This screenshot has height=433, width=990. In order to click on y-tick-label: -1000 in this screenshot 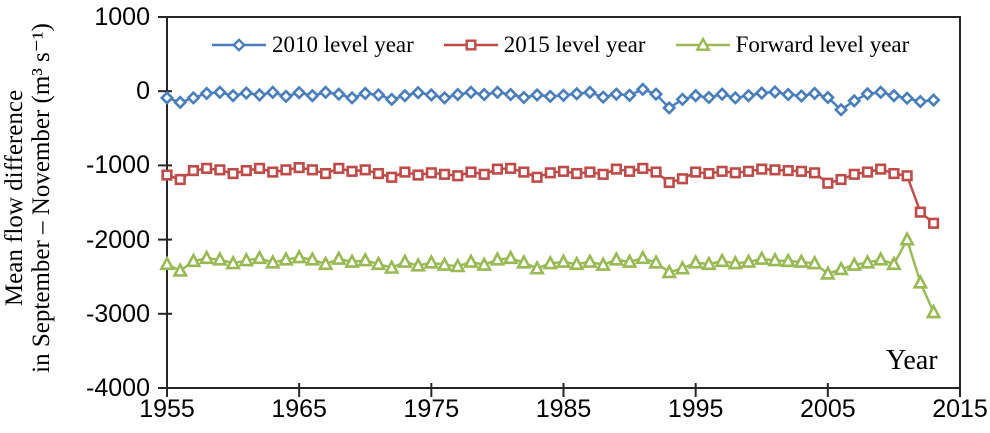, I will do `click(118, 165)`.